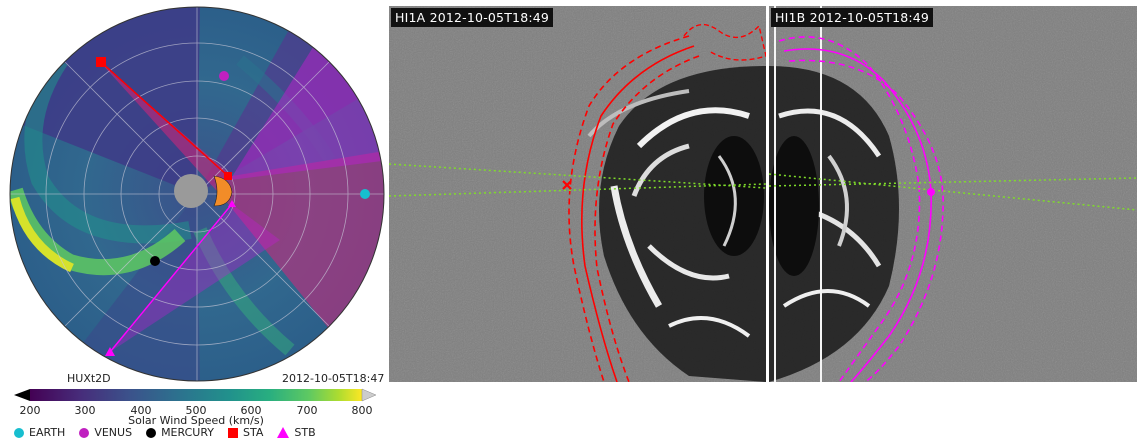  I want to click on colorbar-label: Solar Wind Speed (km/s), so click(196, 420).